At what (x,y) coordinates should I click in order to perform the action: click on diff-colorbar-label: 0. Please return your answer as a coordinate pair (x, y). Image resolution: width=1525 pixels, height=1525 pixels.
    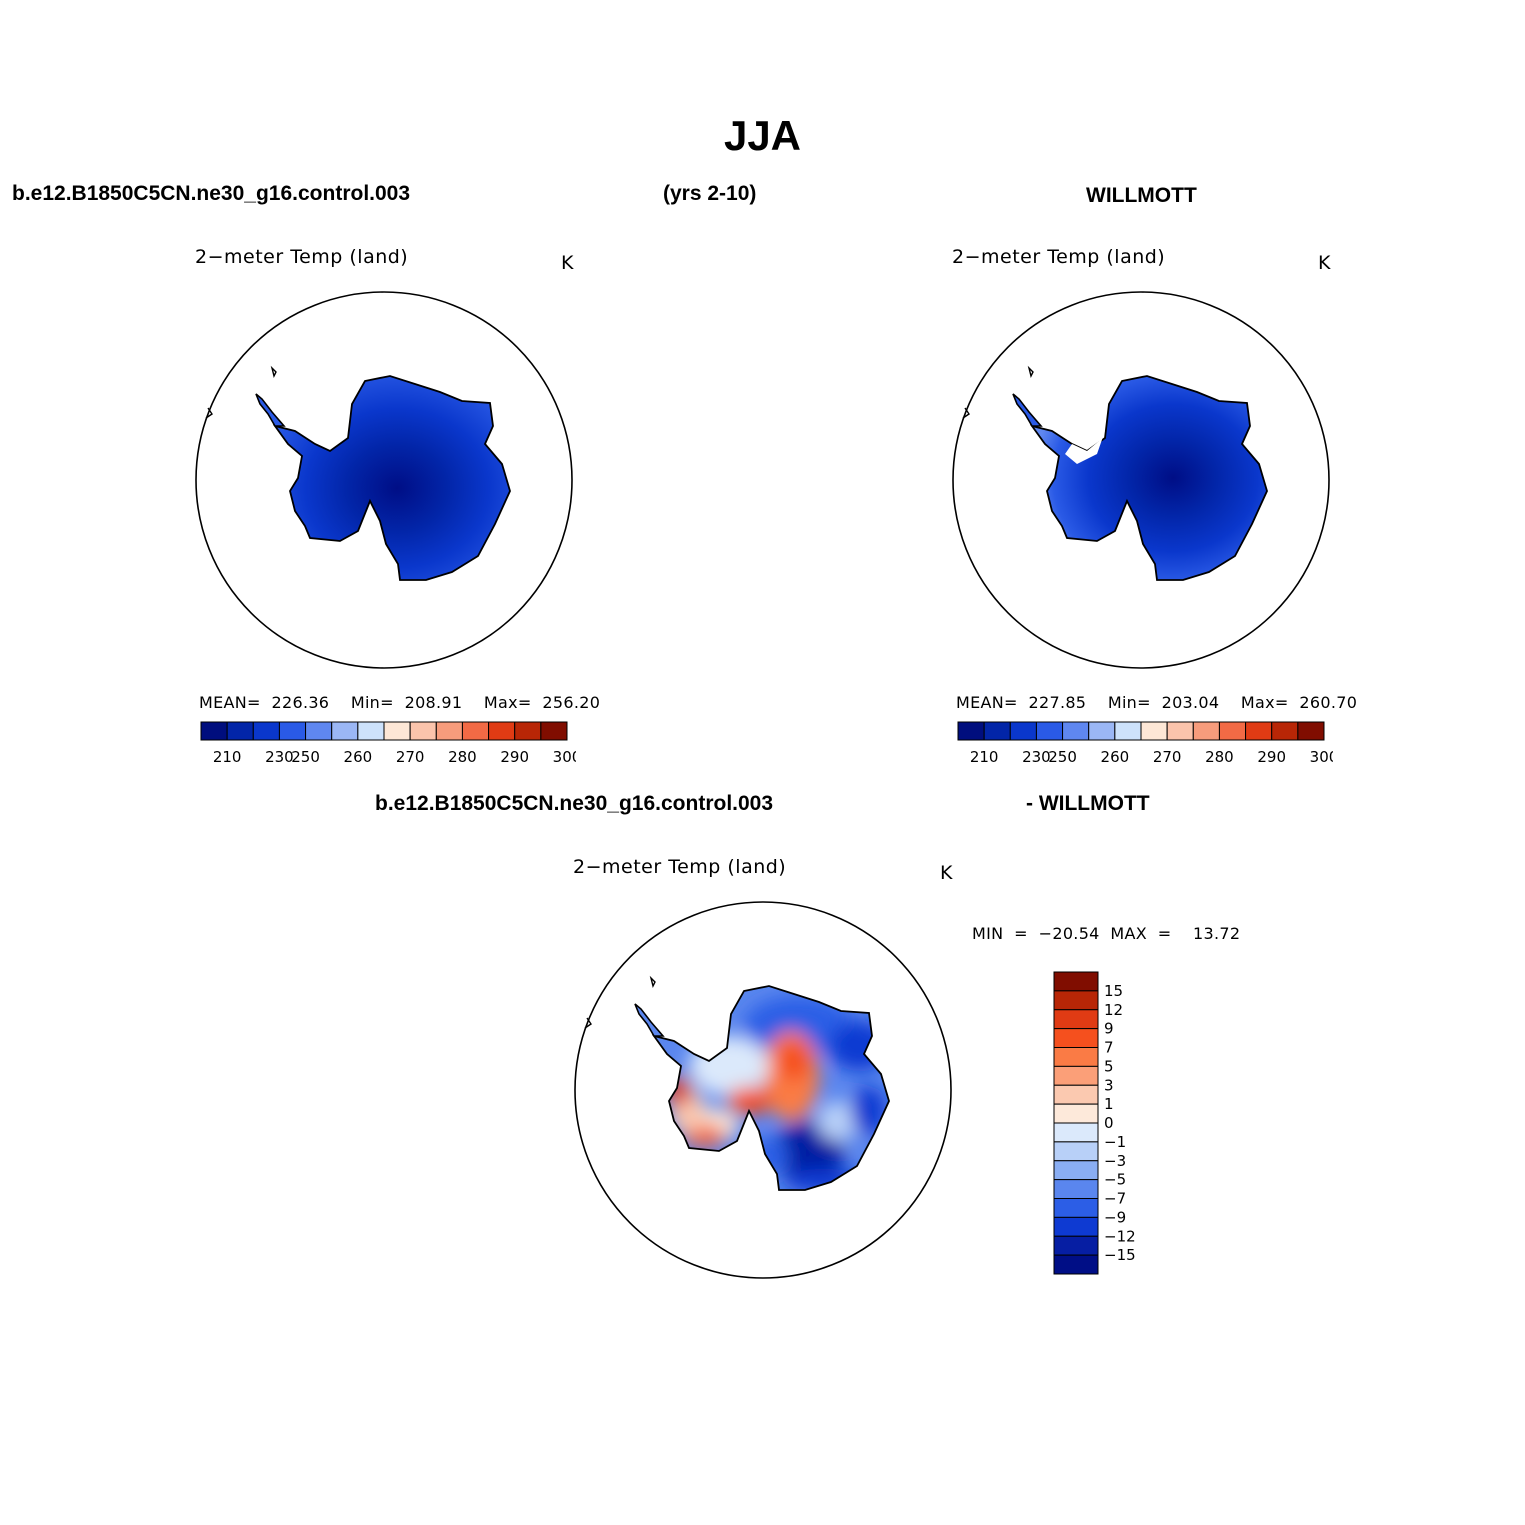
    Looking at the image, I should click on (1109, 1123).